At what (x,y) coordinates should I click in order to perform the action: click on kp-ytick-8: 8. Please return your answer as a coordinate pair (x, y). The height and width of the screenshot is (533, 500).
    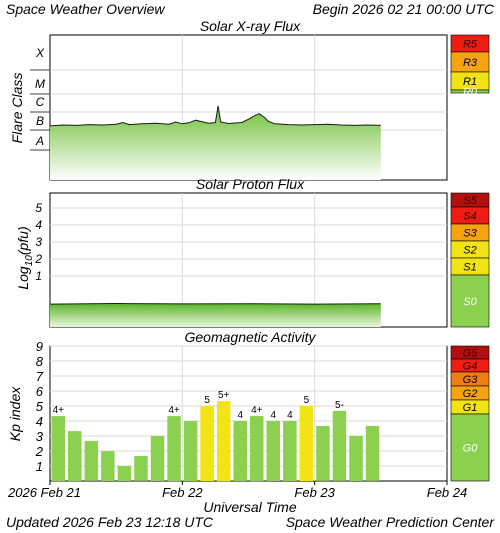
    Looking at the image, I should click on (40, 361).